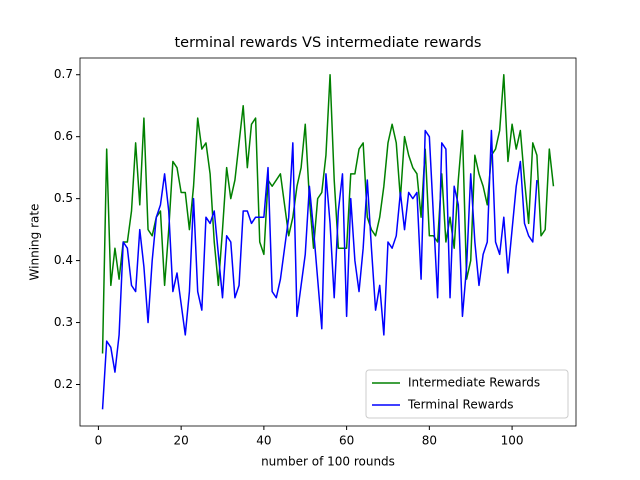  Describe the element at coordinates (99, 441) in the screenshot. I see `x-tick-label: 0` at that location.